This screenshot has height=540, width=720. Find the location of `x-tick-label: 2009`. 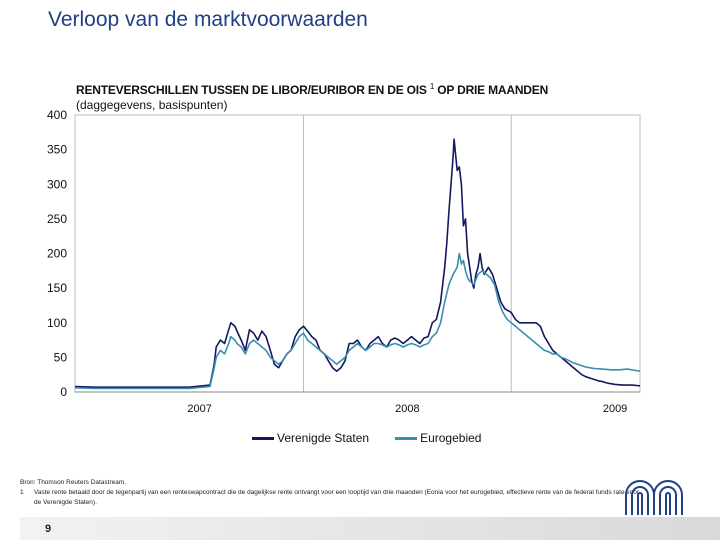

x-tick-label: 2009 is located at coordinates (615, 409).